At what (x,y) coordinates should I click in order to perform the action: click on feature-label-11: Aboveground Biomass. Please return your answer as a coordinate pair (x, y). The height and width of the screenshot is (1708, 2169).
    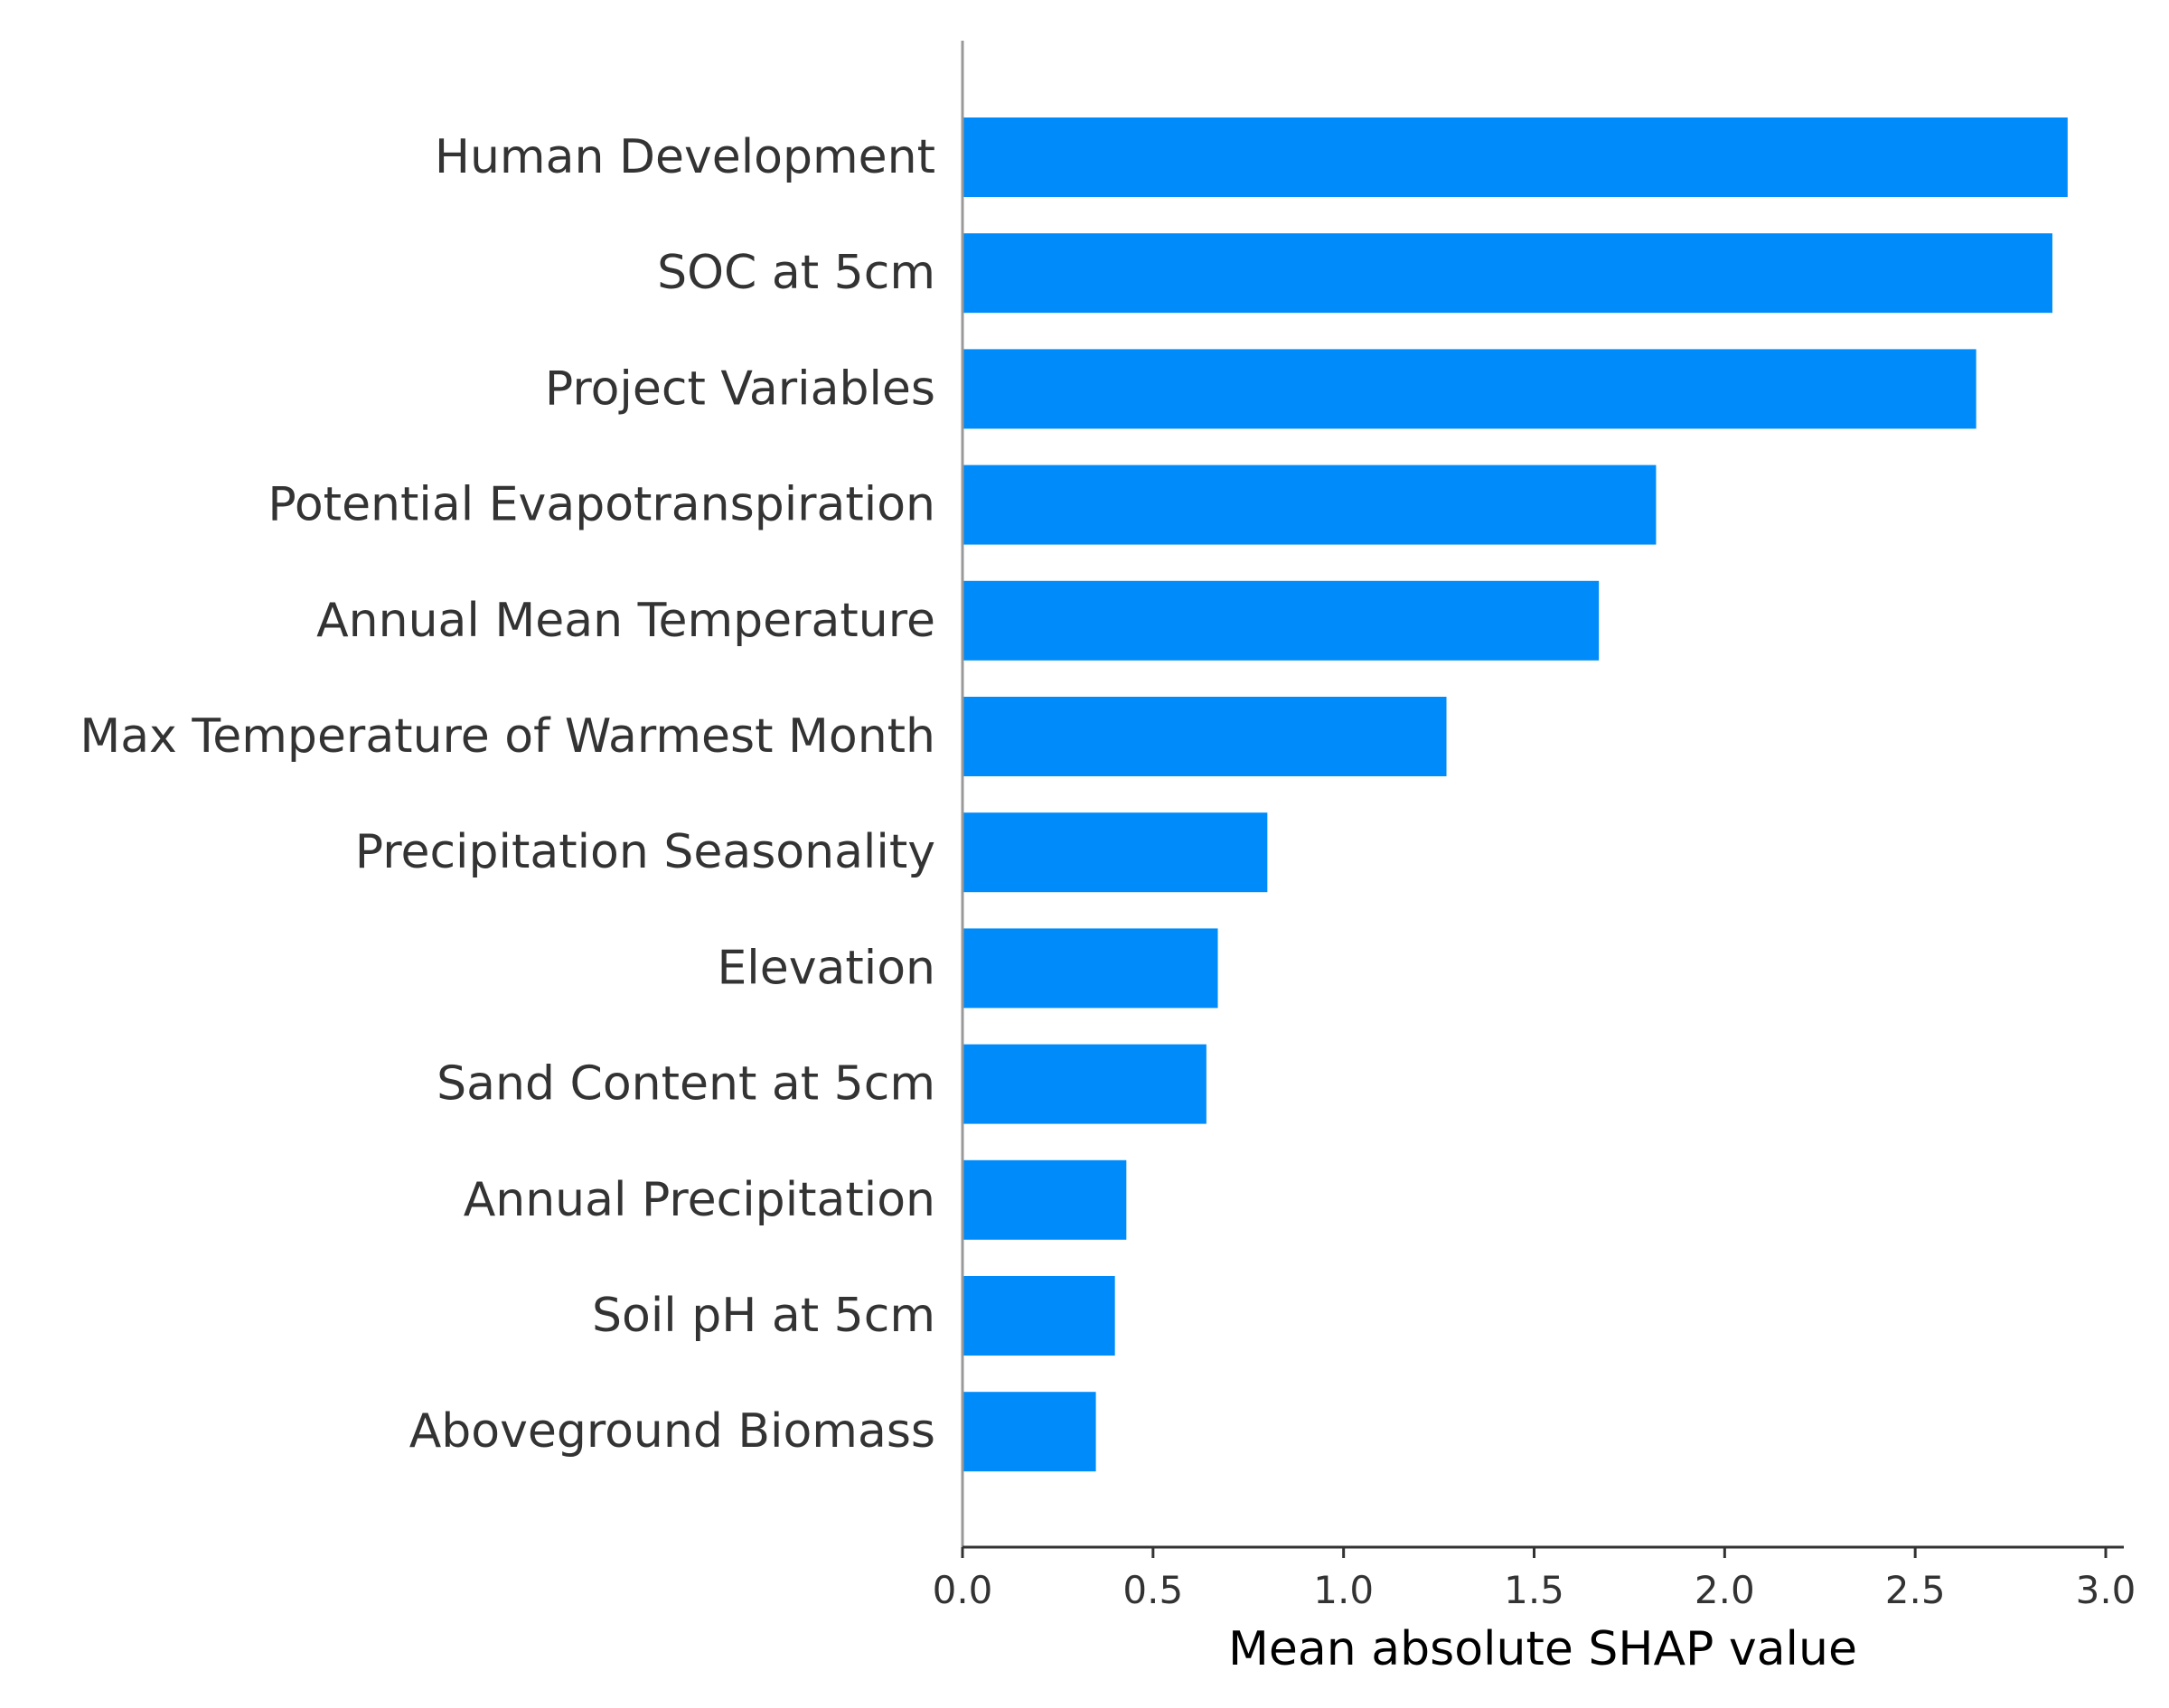
    Looking at the image, I should click on (672, 1431).